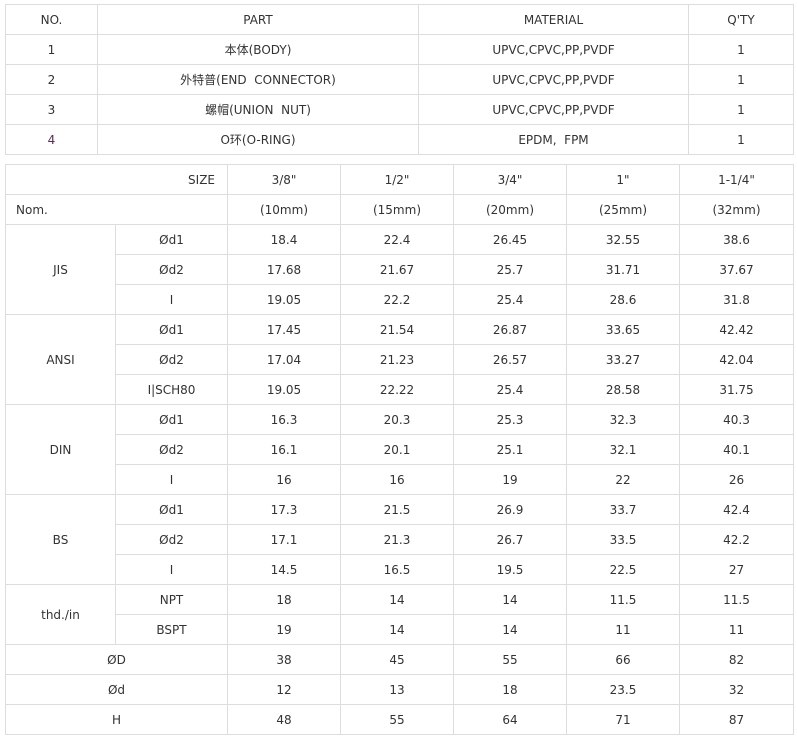  What do you see at coordinates (284, 719) in the screenshot?
I see `table-cell: 48` at bounding box center [284, 719].